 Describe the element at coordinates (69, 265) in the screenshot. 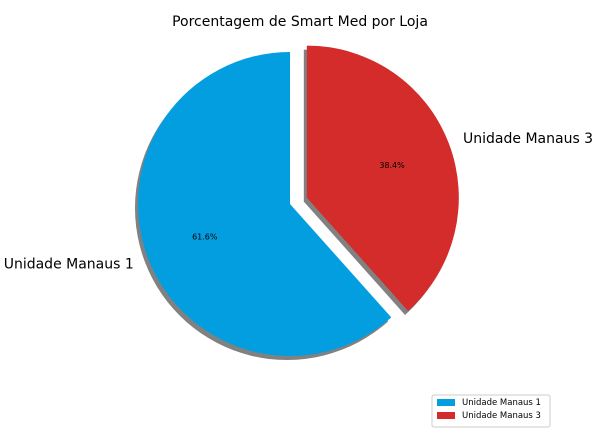

I see `category-label-unidade-manaus-1: Unidade Manaus 1` at that location.